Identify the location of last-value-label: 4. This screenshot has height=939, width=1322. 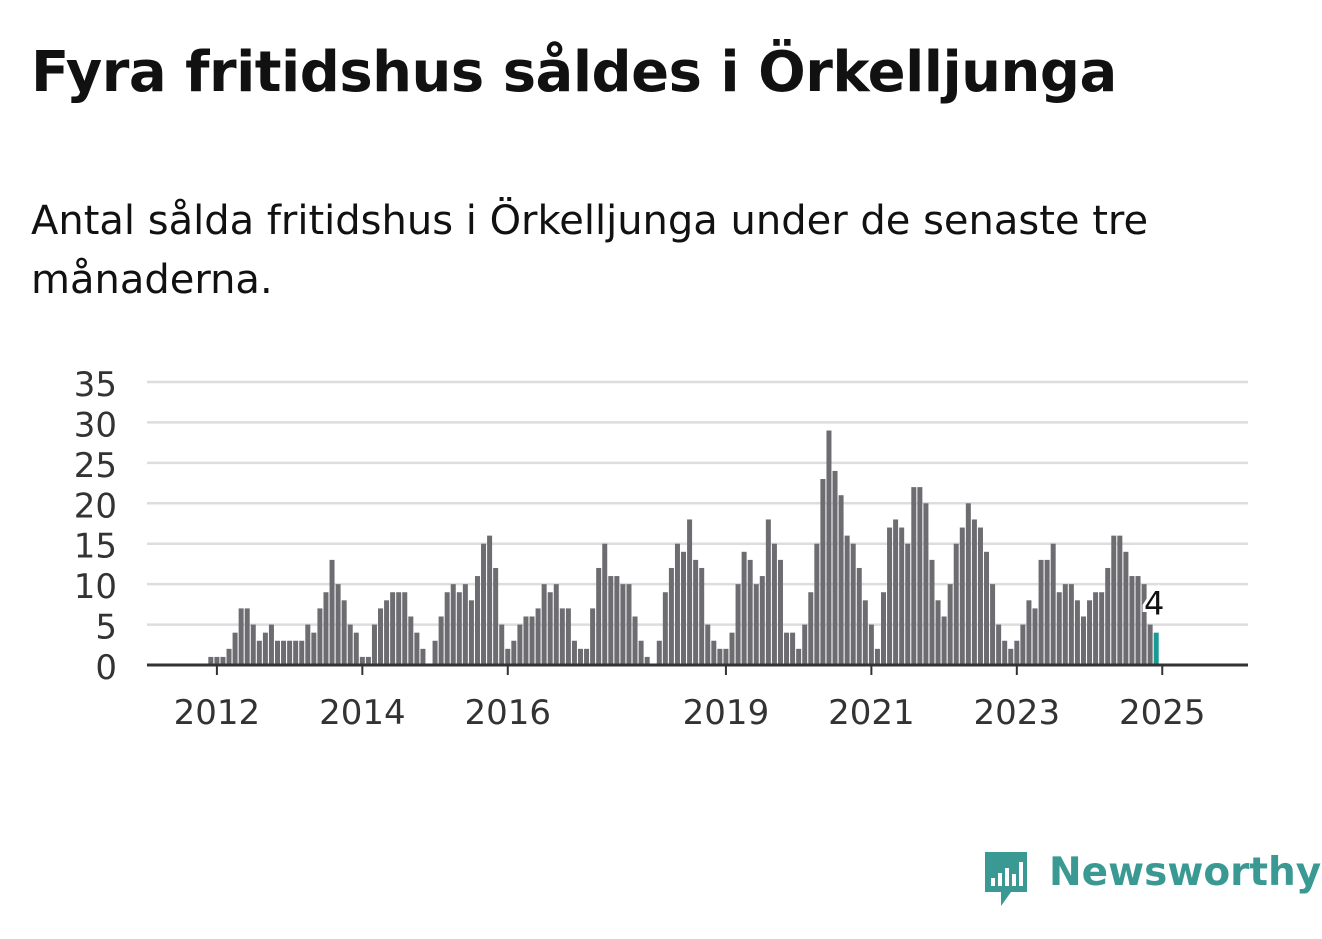
(1154, 604).